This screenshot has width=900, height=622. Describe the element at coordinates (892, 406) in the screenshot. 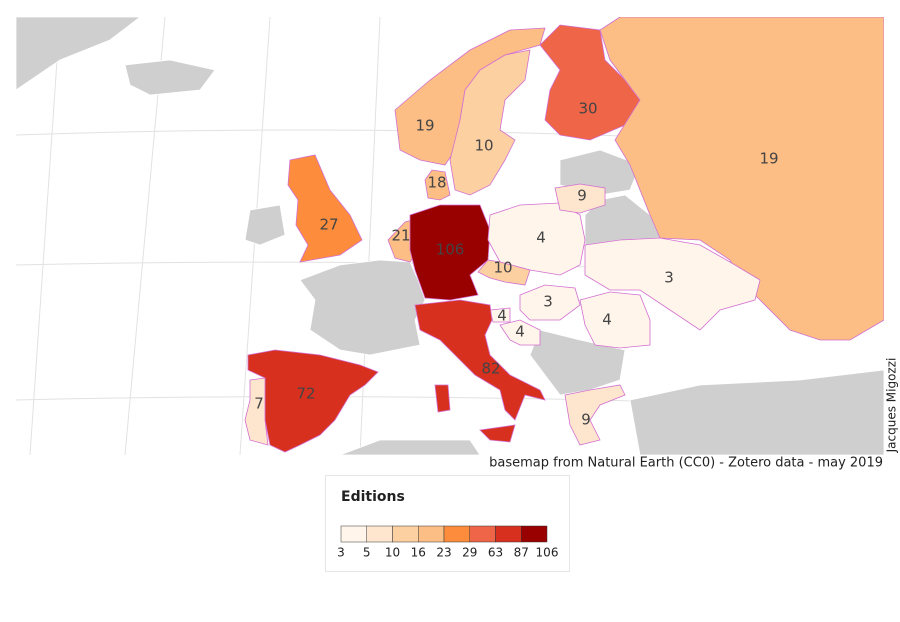

I see `author: Jacques Migozzi` at that location.